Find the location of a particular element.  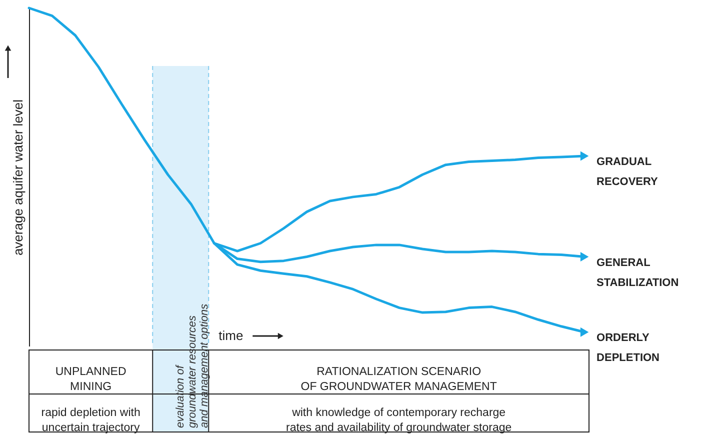

text: UNPLANNED MINING is located at coordinates (90, 379).